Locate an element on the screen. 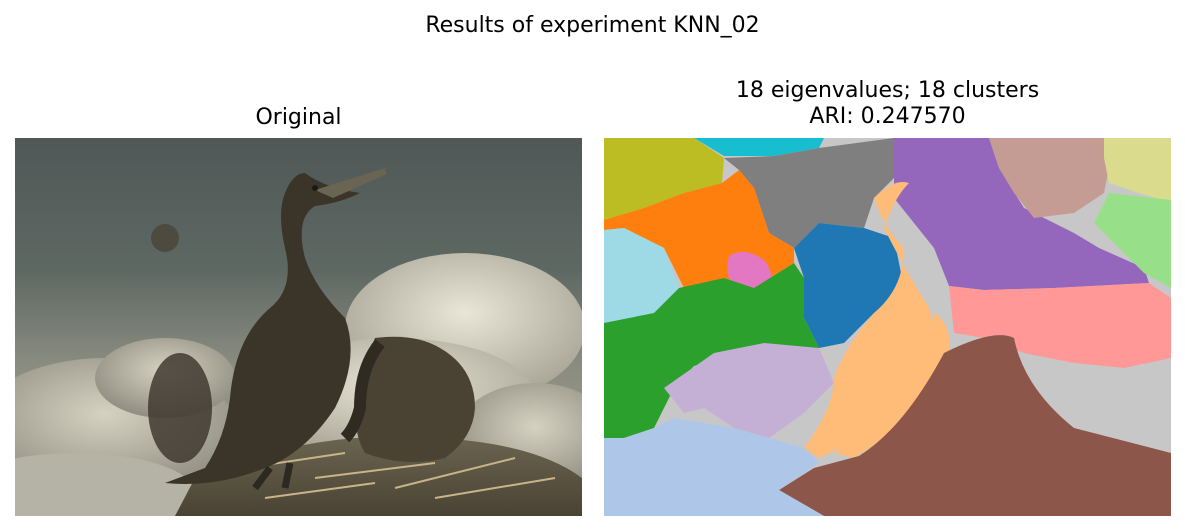 The width and height of the screenshot is (1185, 531). cormorant-legs is located at coordinates (273, 476).